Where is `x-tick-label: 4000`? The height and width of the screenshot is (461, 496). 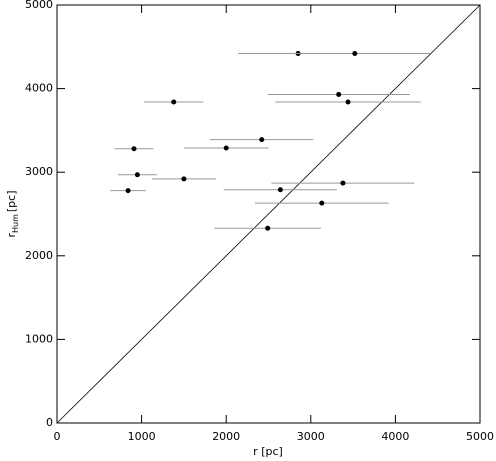 x-tick-label: 4000 is located at coordinates (395, 436).